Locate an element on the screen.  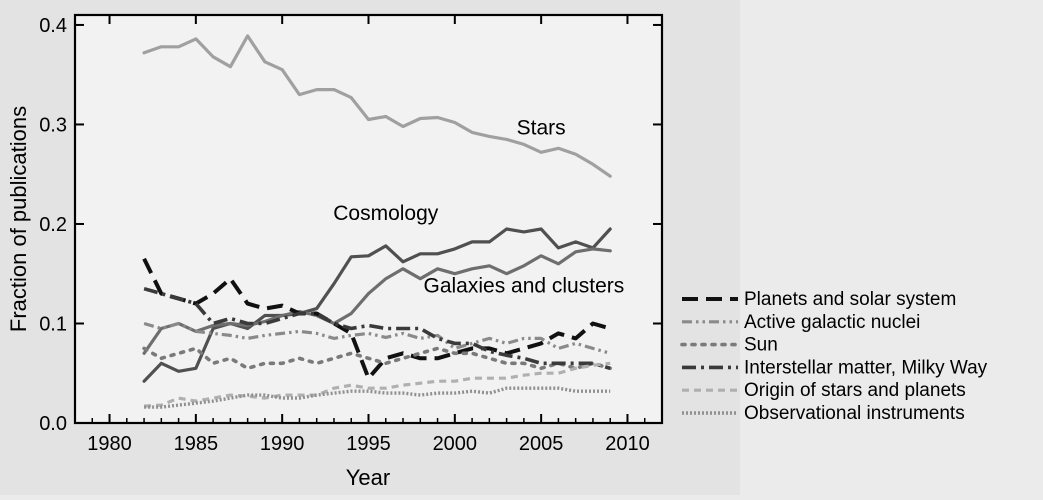
x-tick-label: 1990 is located at coordinates (282, 444).